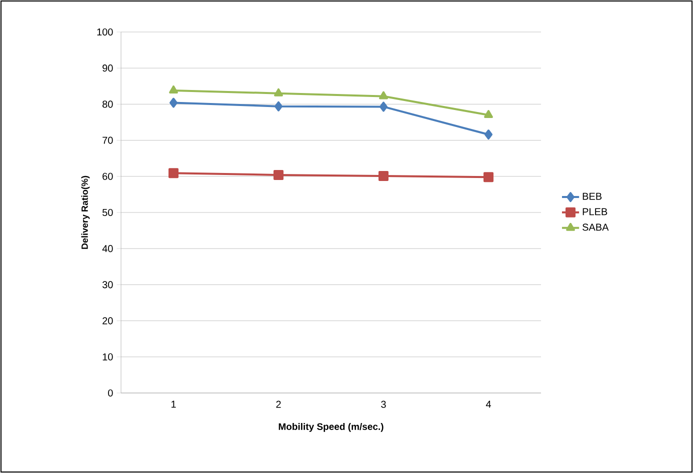  What do you see at coordinates (595, 227) in the screenshot?
I see `legend-label: SABA` at bounding box center [595, 227].